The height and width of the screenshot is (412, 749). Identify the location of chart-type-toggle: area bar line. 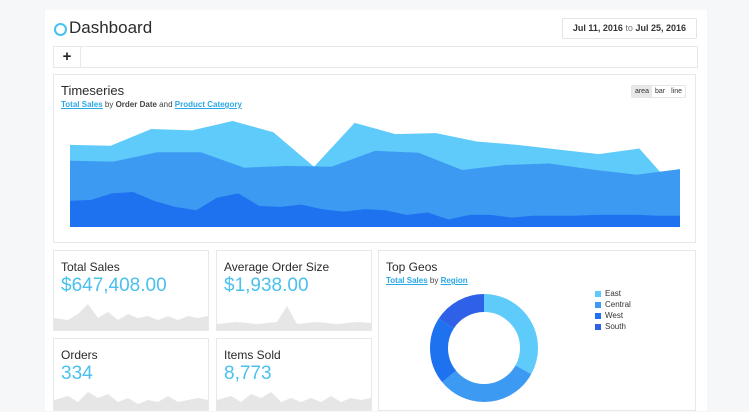
(658, 91).